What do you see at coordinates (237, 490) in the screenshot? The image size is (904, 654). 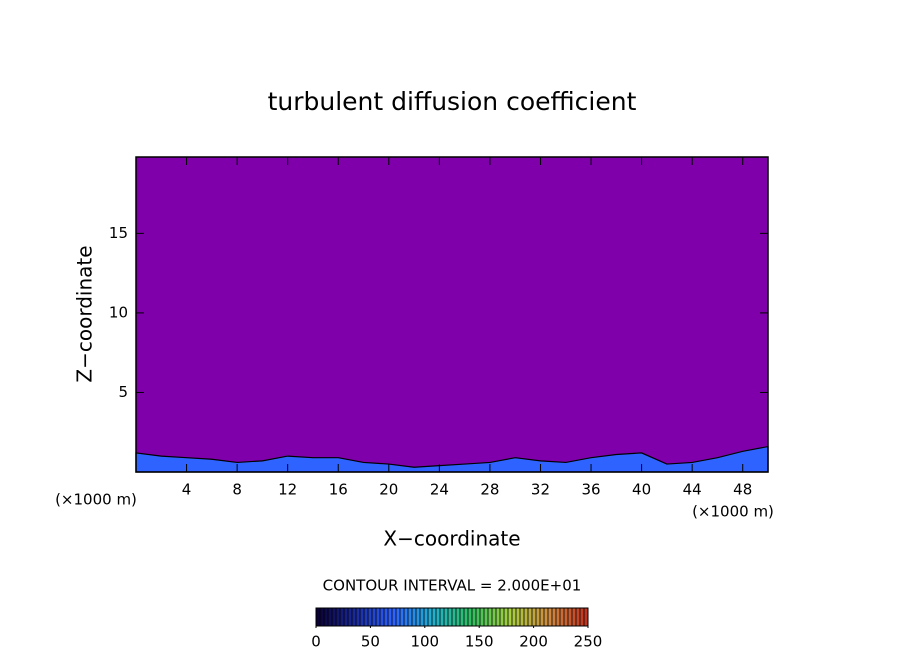 I see `x-tick-label: 8` at bounding box center [237, 490].